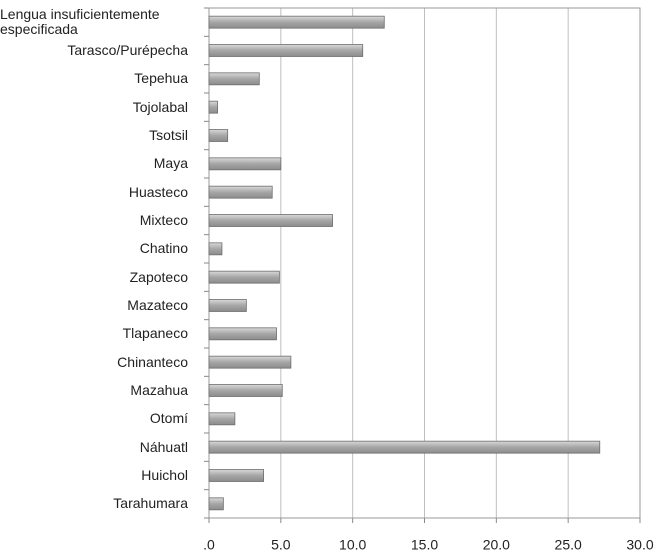 The image size is (655, 556). What do you see at coordinates (94, 277) in the screenshot?
I see `y-tick-label: Zapoteco` at bounding box center [94, 277].